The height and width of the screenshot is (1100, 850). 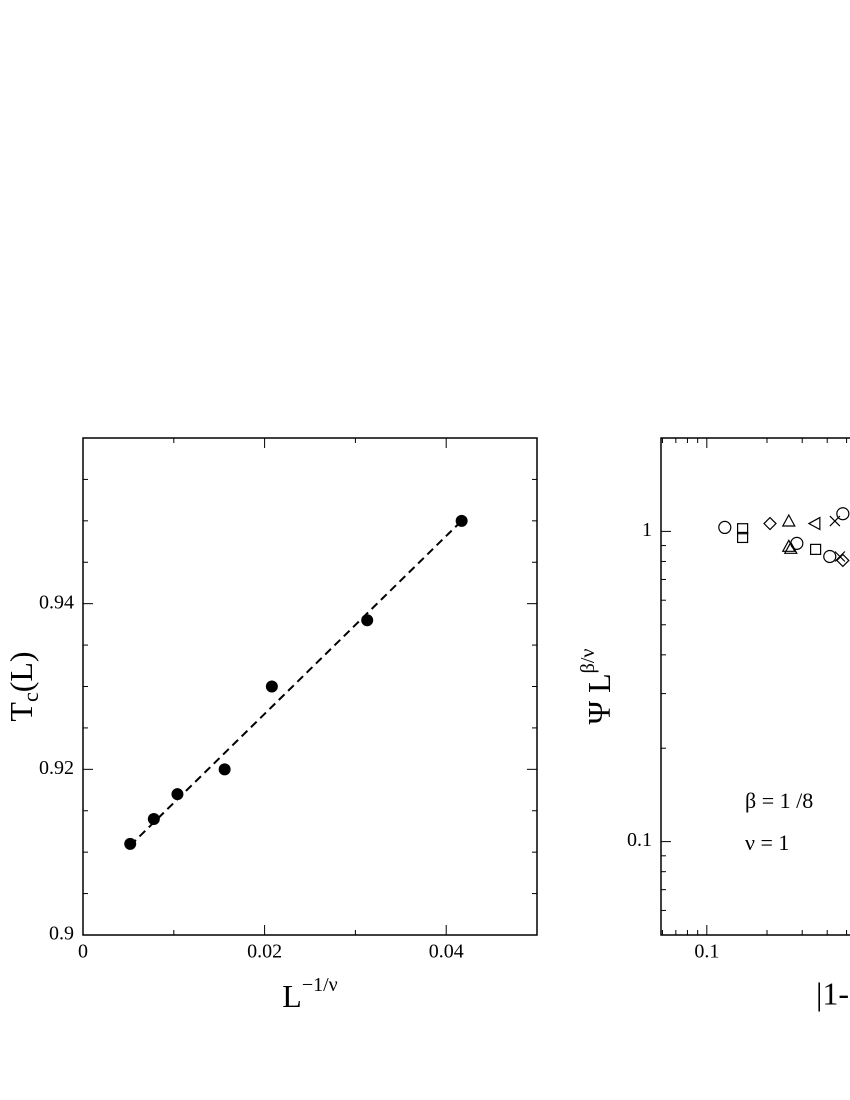 I want to click on y-tick-label: 0.9, so click(x=61, y=934).